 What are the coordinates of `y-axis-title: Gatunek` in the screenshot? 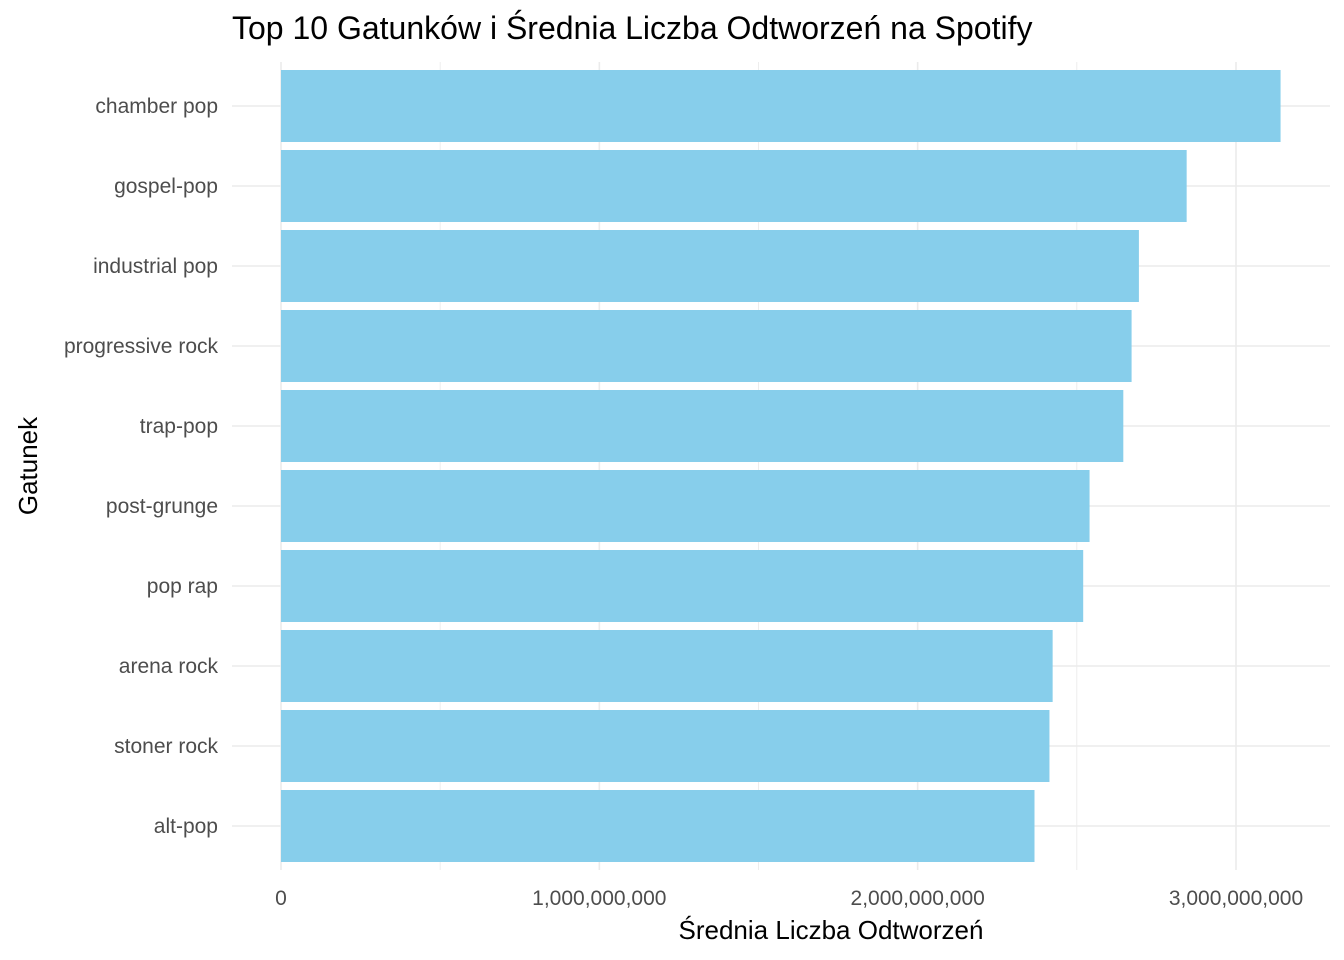 It's located at (28, 465).